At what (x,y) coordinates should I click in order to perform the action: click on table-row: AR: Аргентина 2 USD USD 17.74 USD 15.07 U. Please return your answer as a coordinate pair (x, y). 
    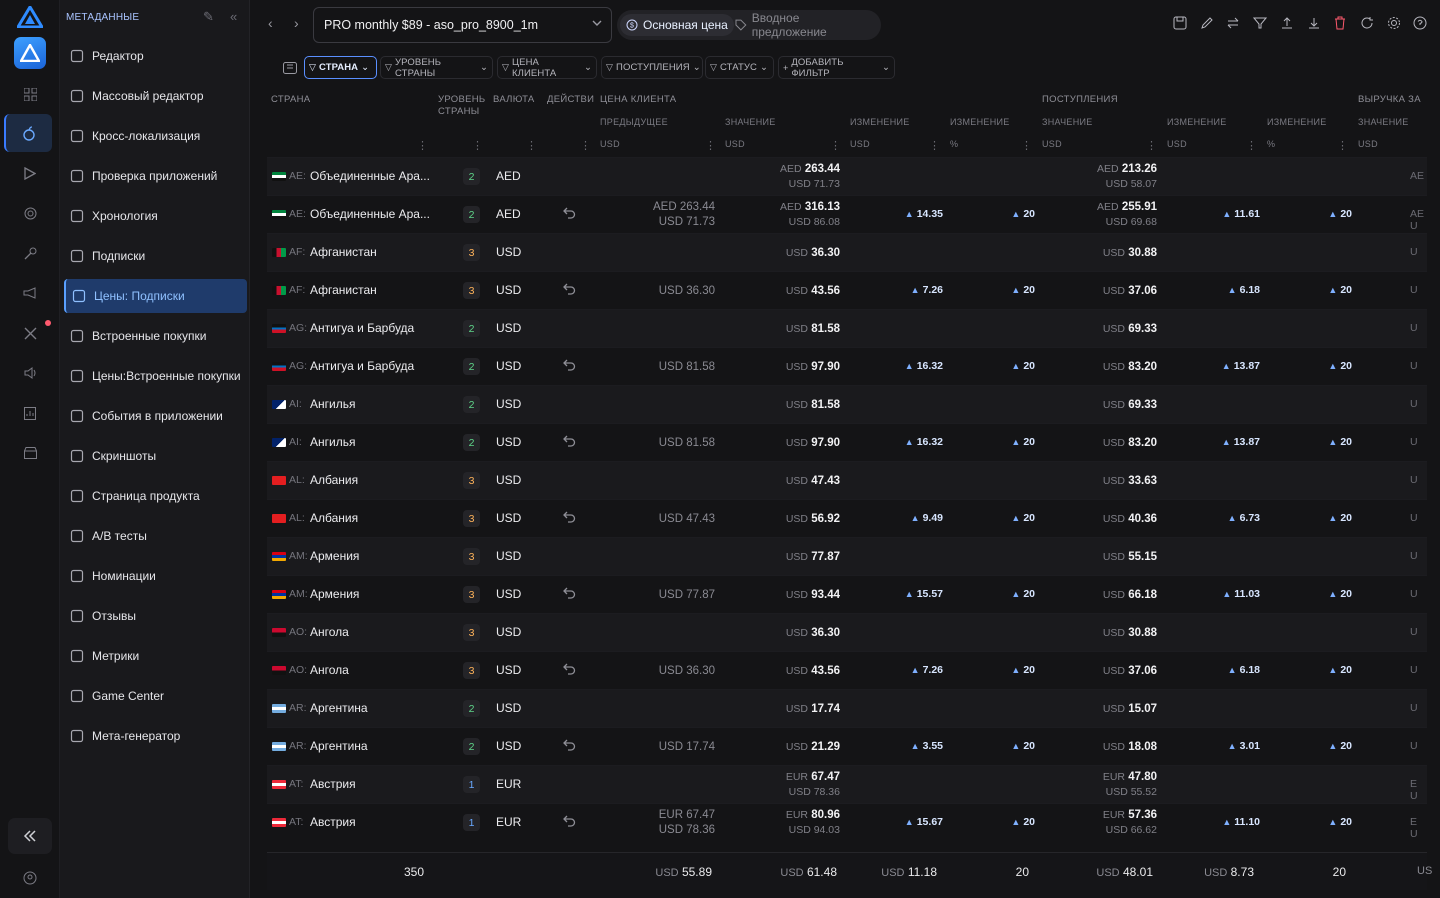
    Looking at the image, I should click on (847, 708).